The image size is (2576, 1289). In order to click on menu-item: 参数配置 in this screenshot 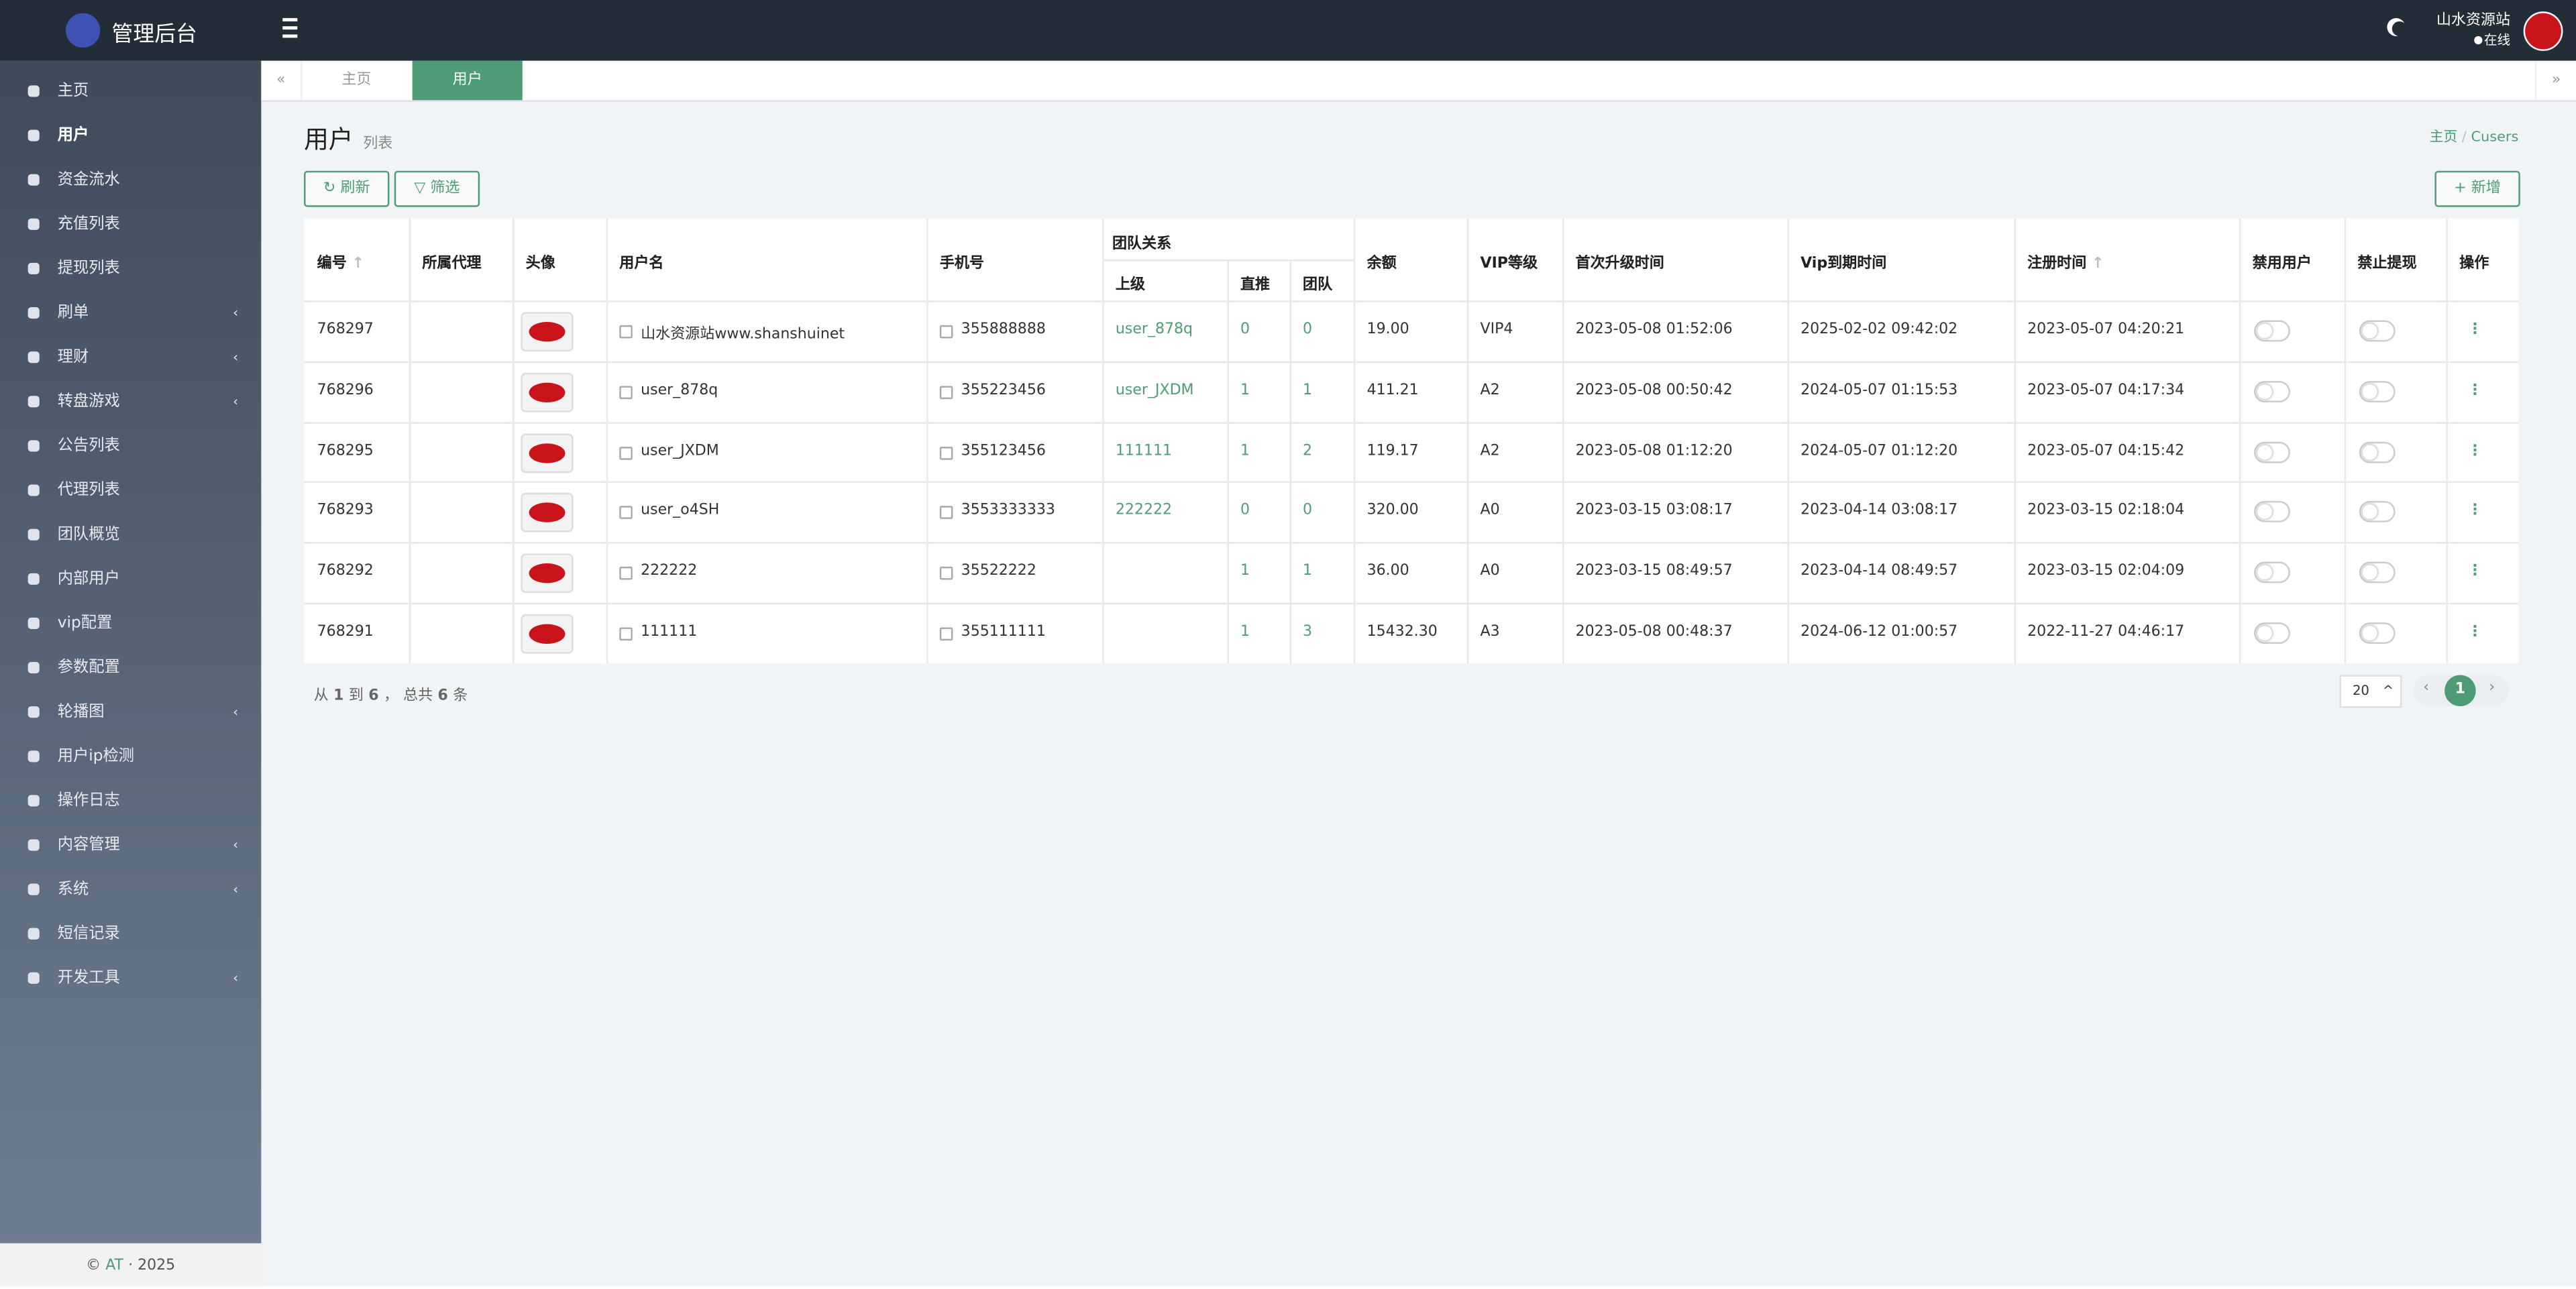, I will do `click(130, 667)`.